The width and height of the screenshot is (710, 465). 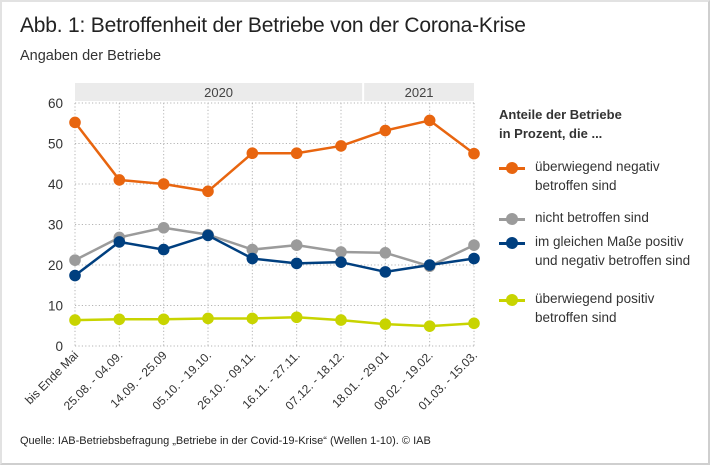 What do you see at coordinates (560, 114) in the screenshot?
I see `legend-title-line1: Anteile der Betriebe` at bounding box center [560, 114].